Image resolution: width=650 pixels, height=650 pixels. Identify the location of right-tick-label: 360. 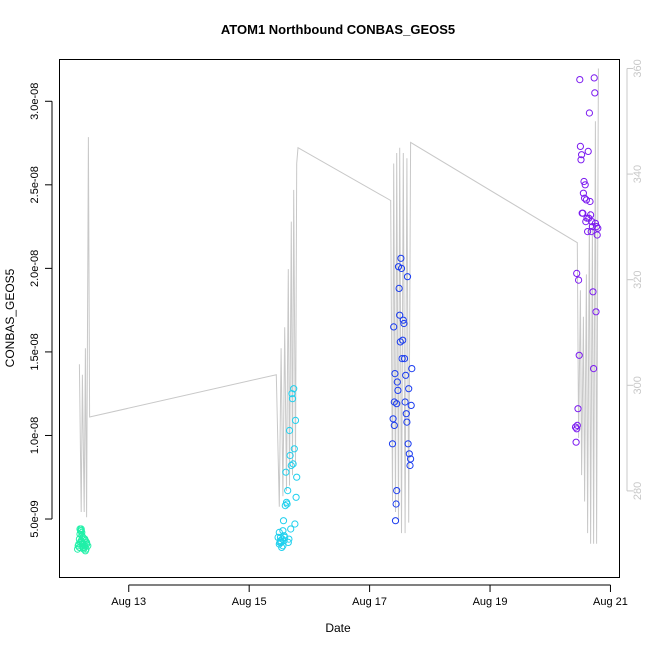
(638, 68).